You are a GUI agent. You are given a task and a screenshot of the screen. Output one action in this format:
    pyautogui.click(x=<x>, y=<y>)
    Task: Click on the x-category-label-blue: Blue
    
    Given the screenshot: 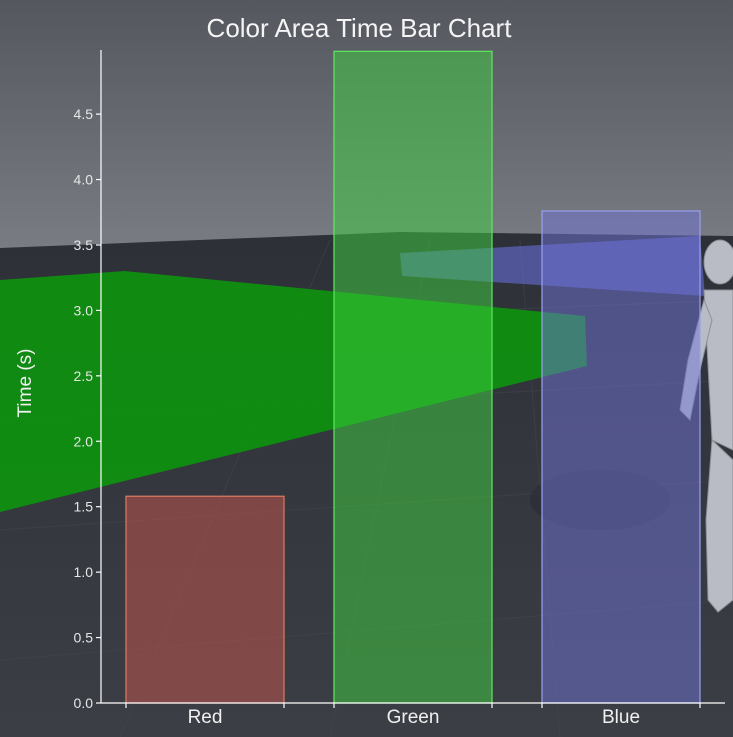 What is the action you would take?
    pyautogui.click(x=621, y=717)
    